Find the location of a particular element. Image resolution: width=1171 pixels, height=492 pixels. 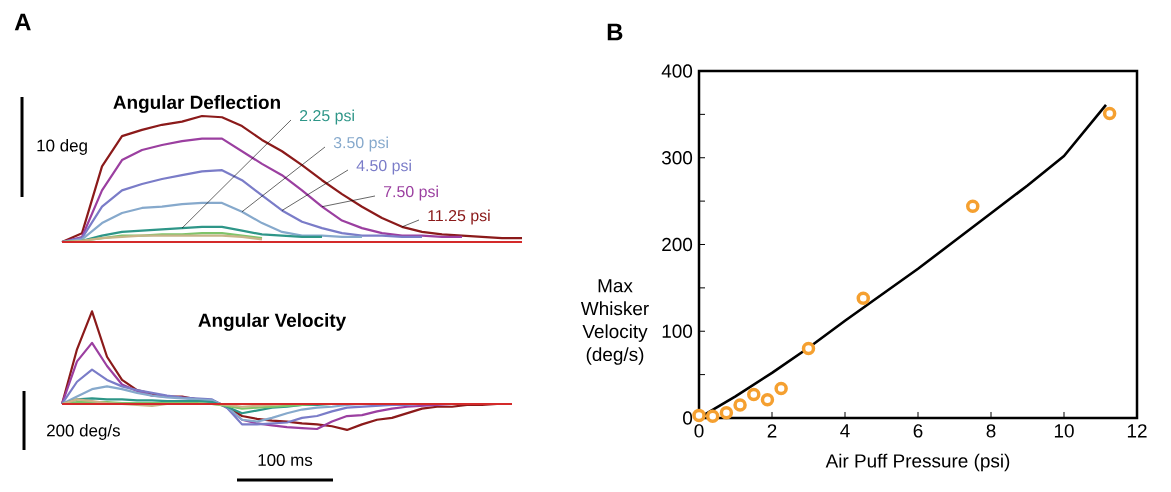

annotation: 10 deg is located at coordinates (62, 147).